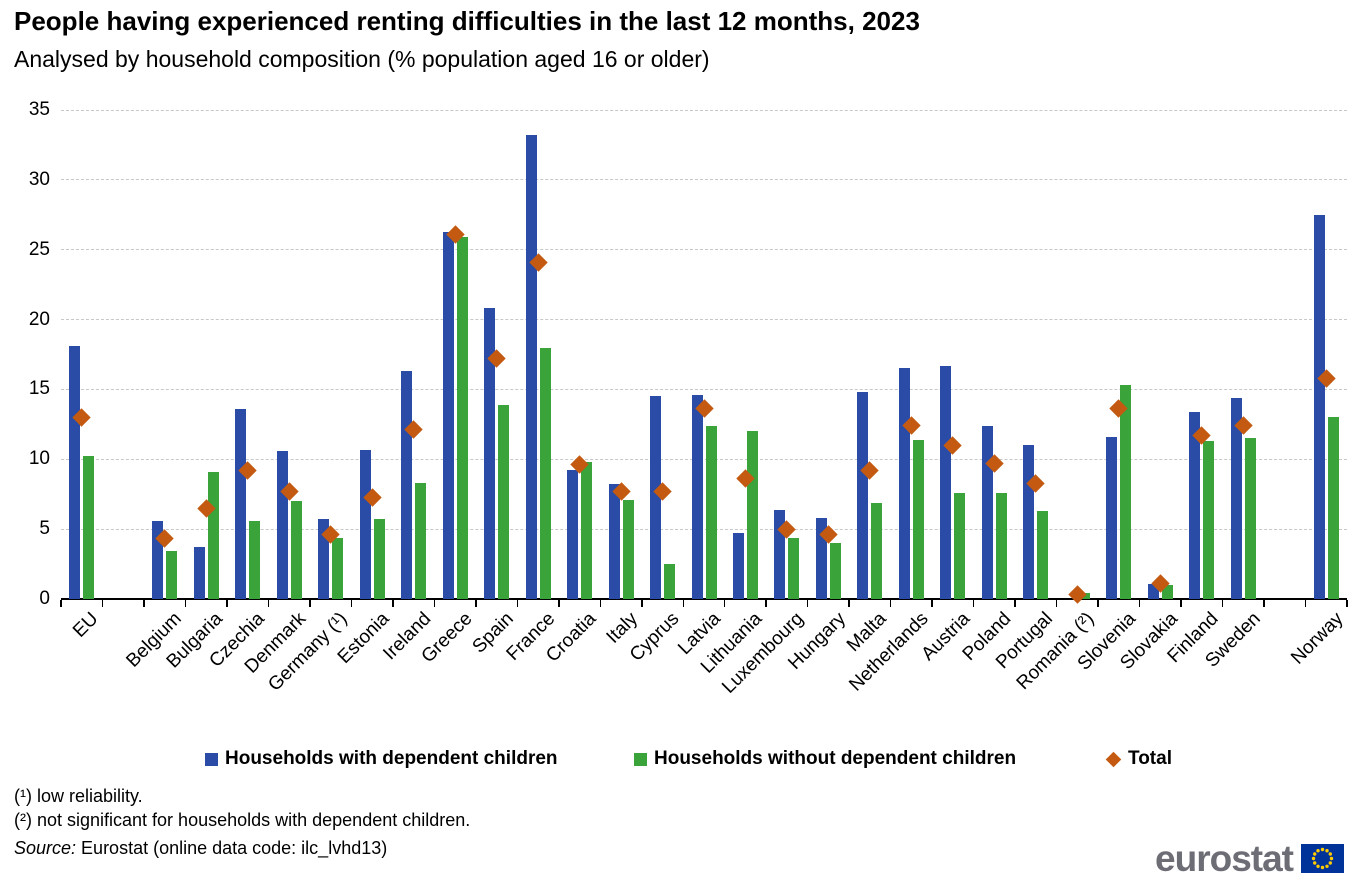  What do you see at coordinates (752, 515) in the screenshot?
I see `bar-without-children-Lithuania` at bounding box center [752, 515].